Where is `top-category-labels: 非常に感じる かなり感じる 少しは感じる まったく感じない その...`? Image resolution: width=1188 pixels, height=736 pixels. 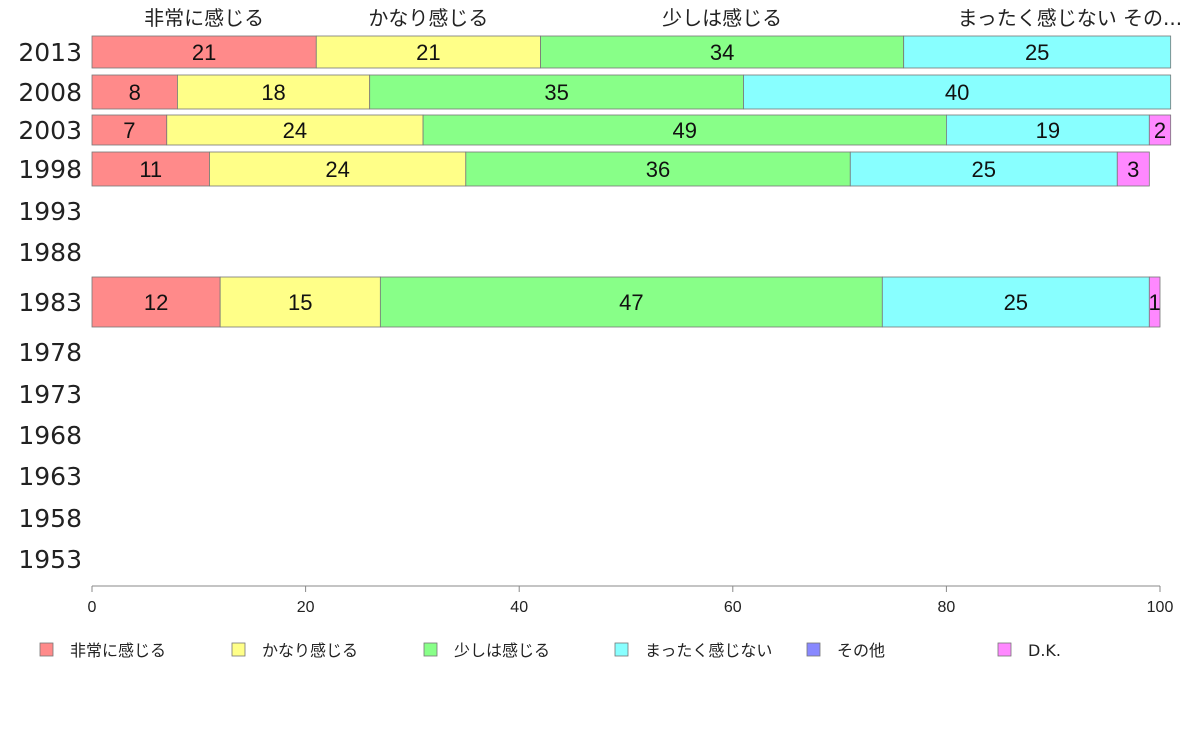
top-category-labels: 非常に感じる かなり感じる 少しは感じる まったく感じない その... is located at coordinates (663, 18).